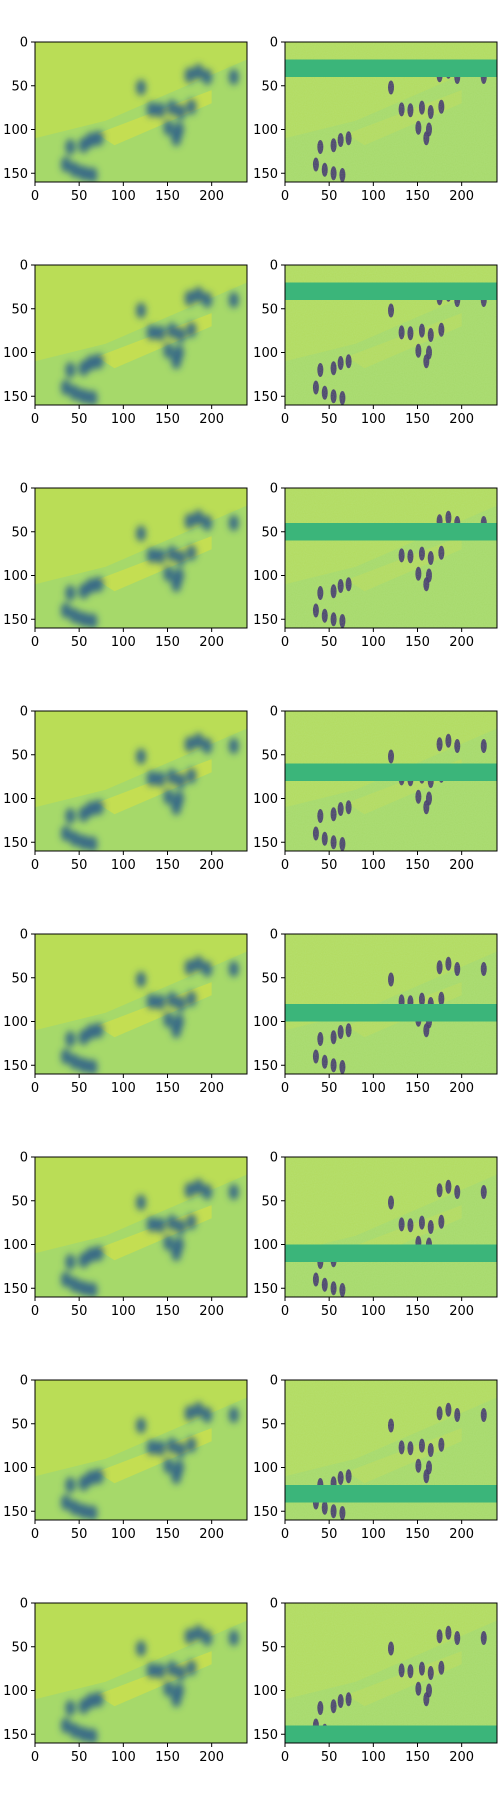 The height and width of the screenshot is (1800, 500). I want to click on panel-r1-c1: 0 50 100 150 200 0 50 100 150, so click(125, 120).